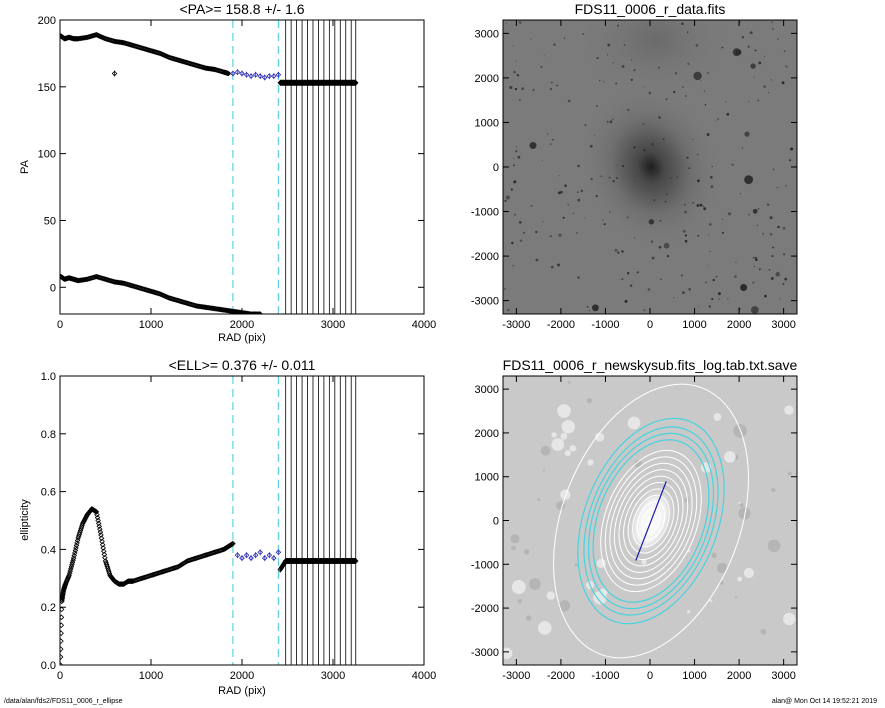 Image resolution: width=885 pixels, height=708 pixels. I want to click on skysub-image-xtick-label: 0, so click(650, 676).